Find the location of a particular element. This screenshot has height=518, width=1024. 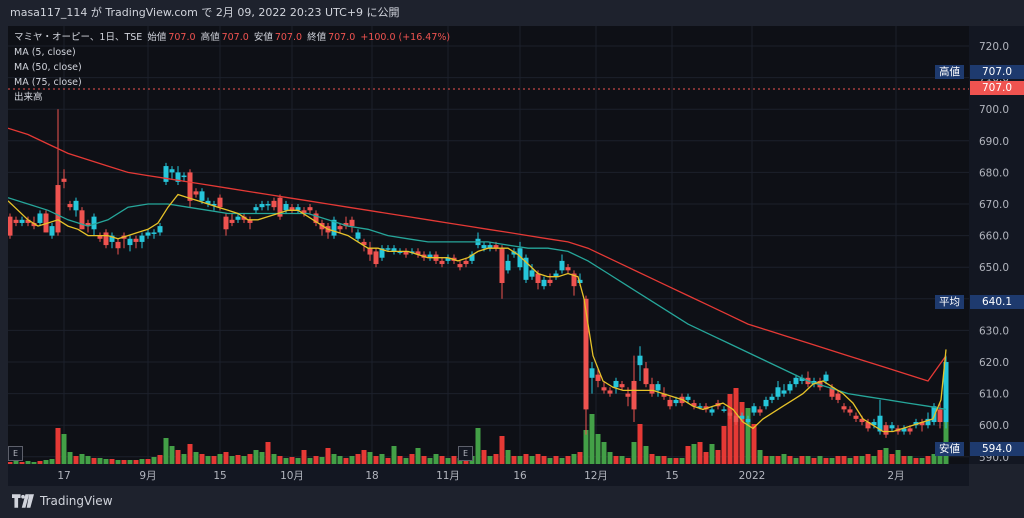

price-tick-label: 630.0 is located at coordinates (994, 331).